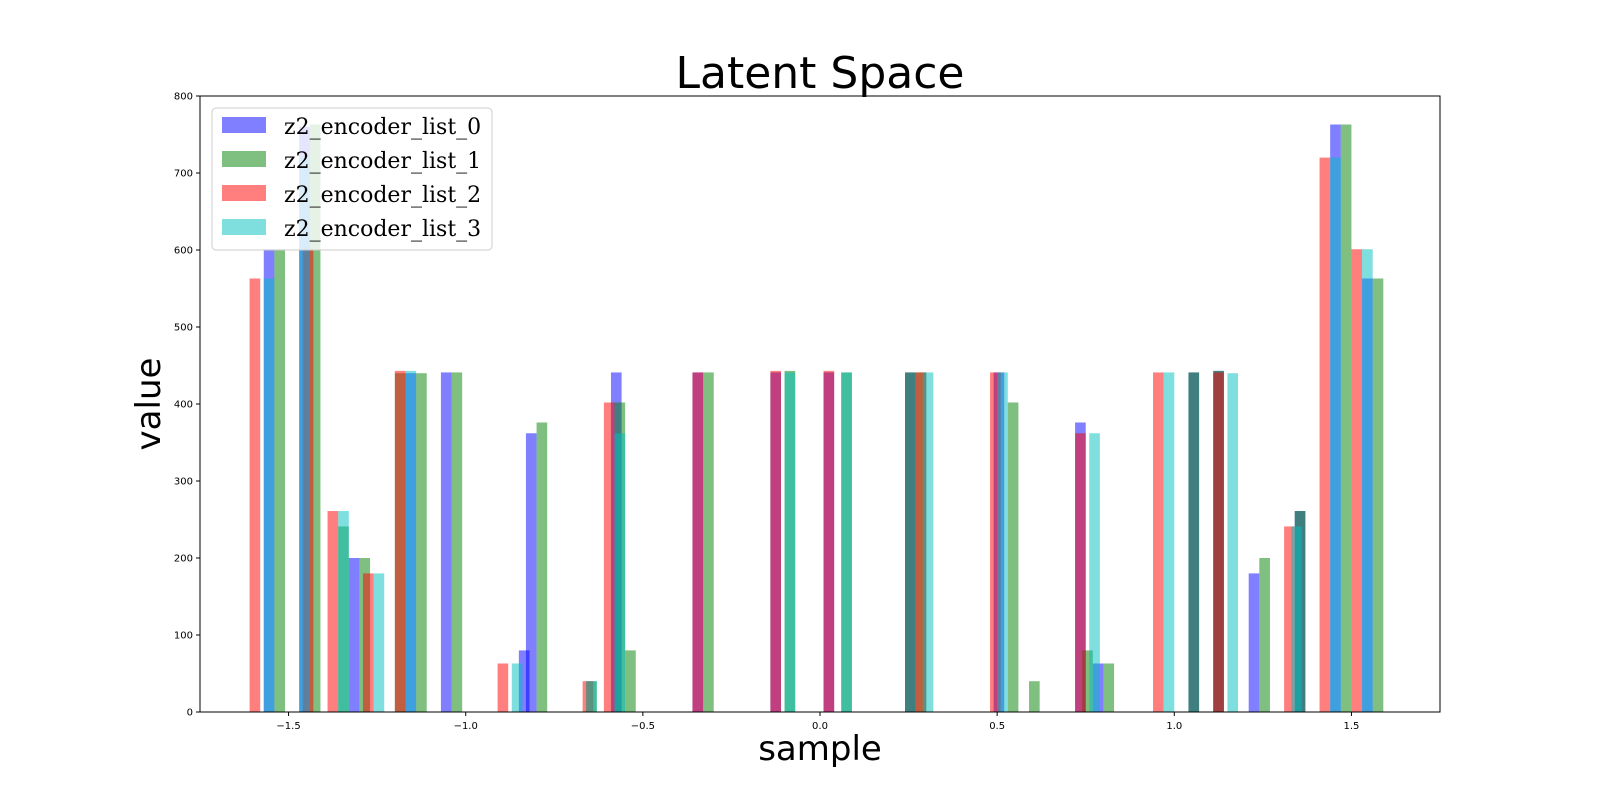  I want to click on x-tick-label: 1.5, so click(1351, 726).